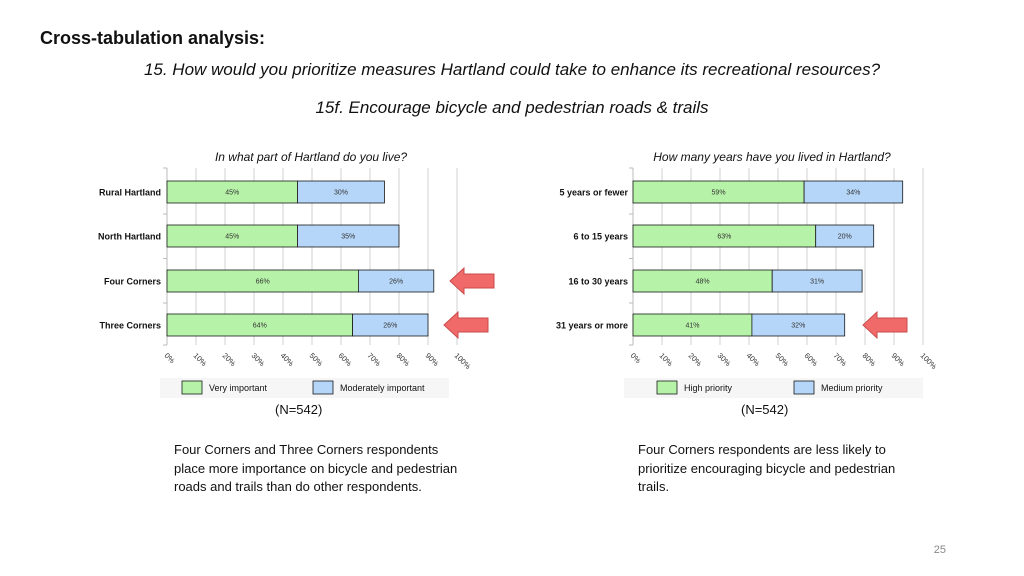 The height and width of the screenshot is (576, 1024). I want to click on chart-1-category-label: Rural Hartland, so click(130, 193).